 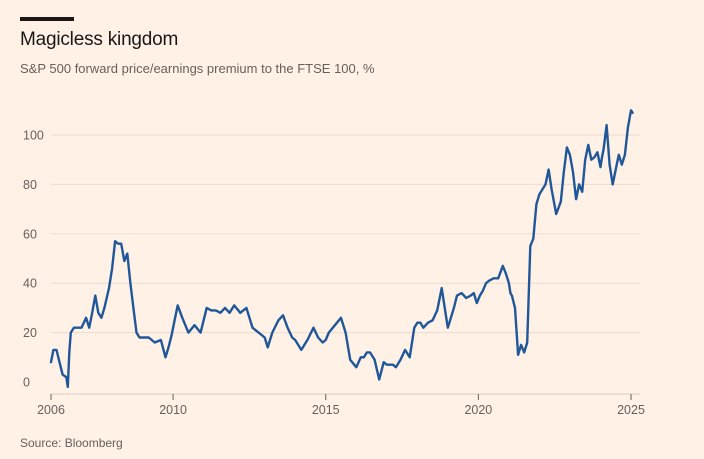 I want to click on chart-title: Magicless kingdom, so click(x=99, y=39).